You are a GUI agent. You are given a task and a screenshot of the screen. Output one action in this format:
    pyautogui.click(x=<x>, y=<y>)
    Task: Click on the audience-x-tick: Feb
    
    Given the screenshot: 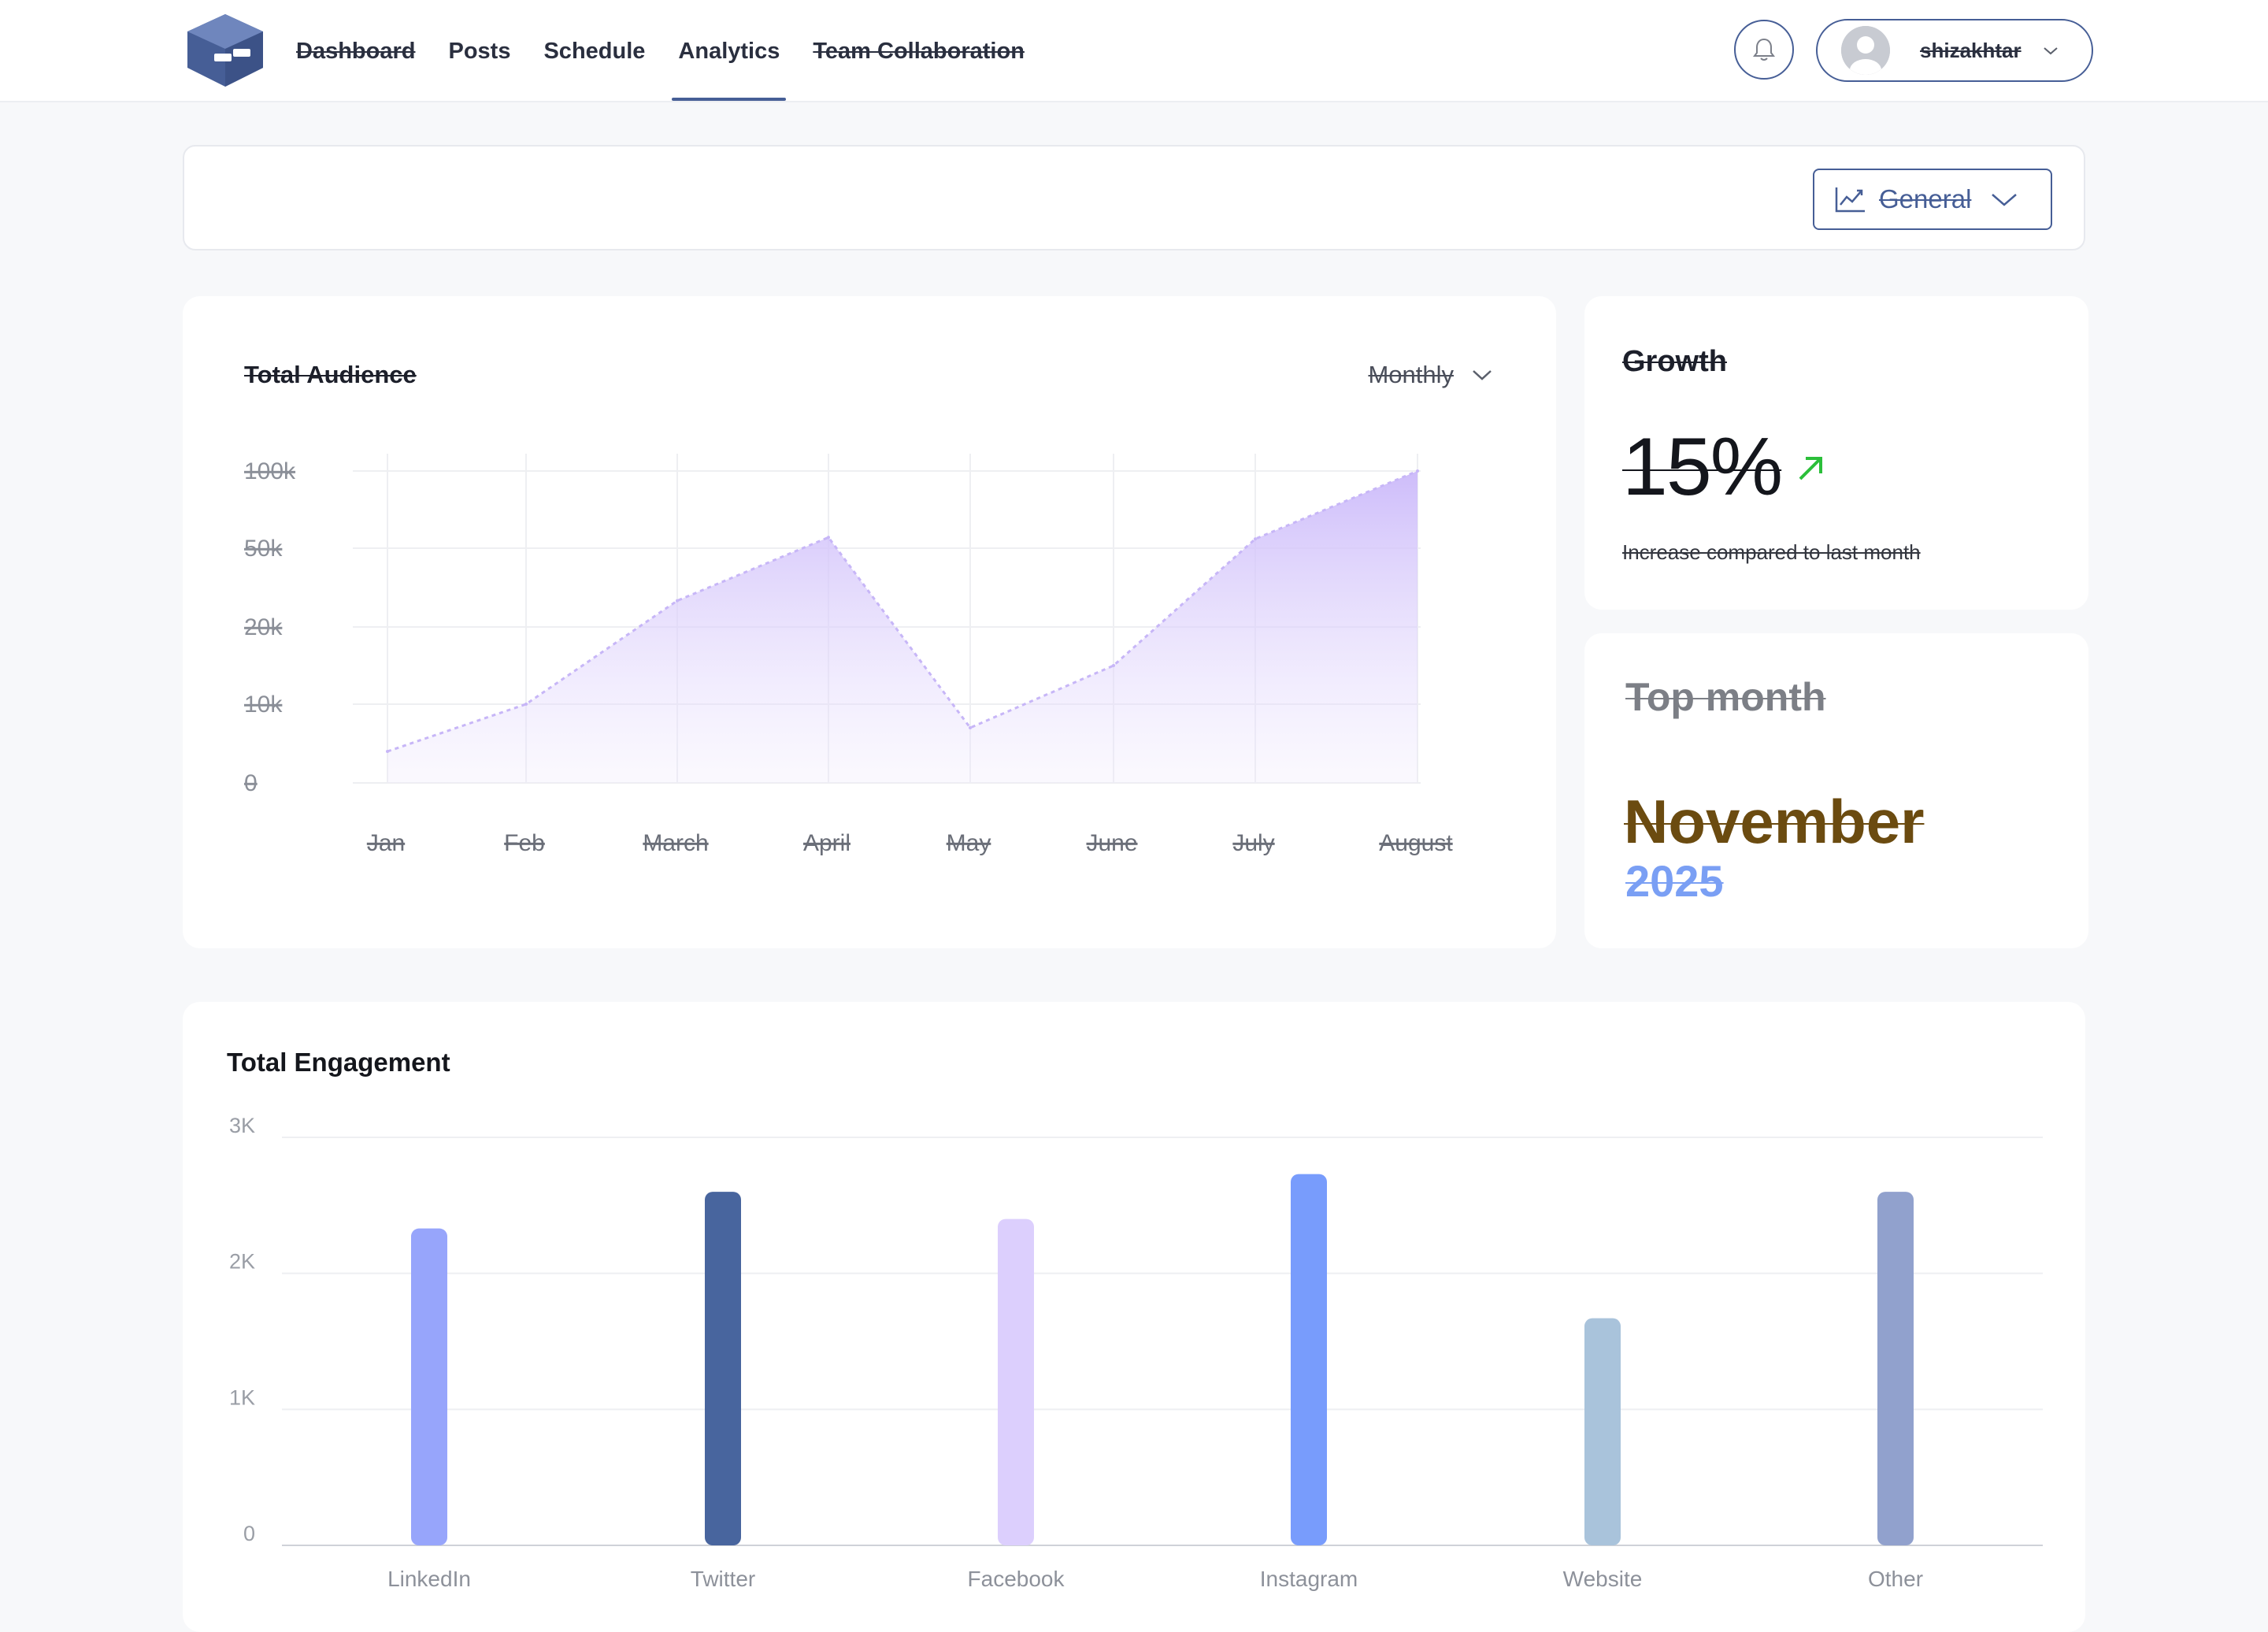 What is the action you would take?
    pyautogui.click(x=524, y=843)
    